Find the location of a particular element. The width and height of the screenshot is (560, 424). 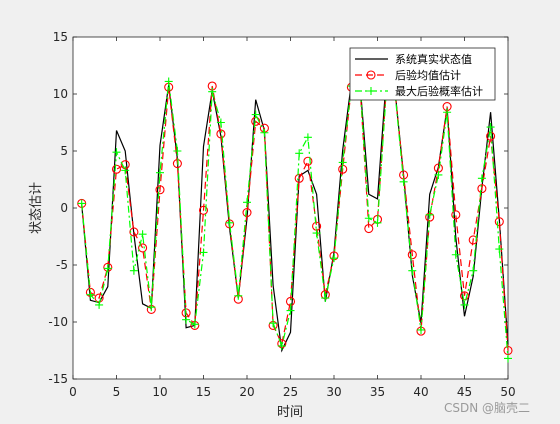

x-tick-label: 50 is located at coordinates (507, 392).